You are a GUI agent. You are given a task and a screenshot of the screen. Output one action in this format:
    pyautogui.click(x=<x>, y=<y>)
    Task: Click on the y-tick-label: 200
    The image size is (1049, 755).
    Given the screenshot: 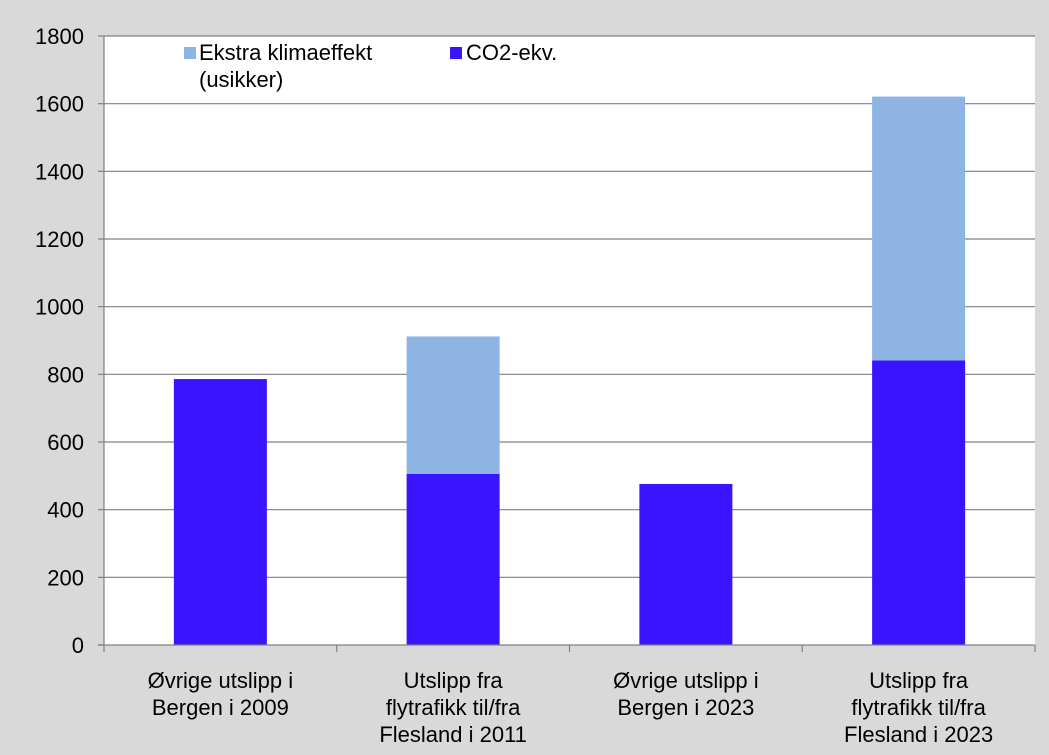 What is the action you would take?
    pyautogui.click(x=65, y=577)
    